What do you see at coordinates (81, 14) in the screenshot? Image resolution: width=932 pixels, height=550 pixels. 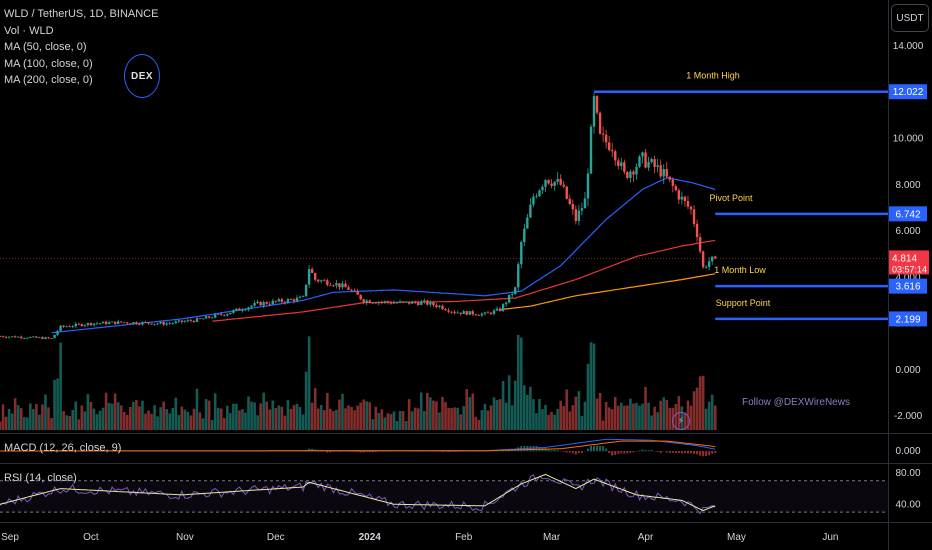 I see `symbol-title: WLD / TetherUS, 1D, BINANCE` at bounding box center [81, 14].